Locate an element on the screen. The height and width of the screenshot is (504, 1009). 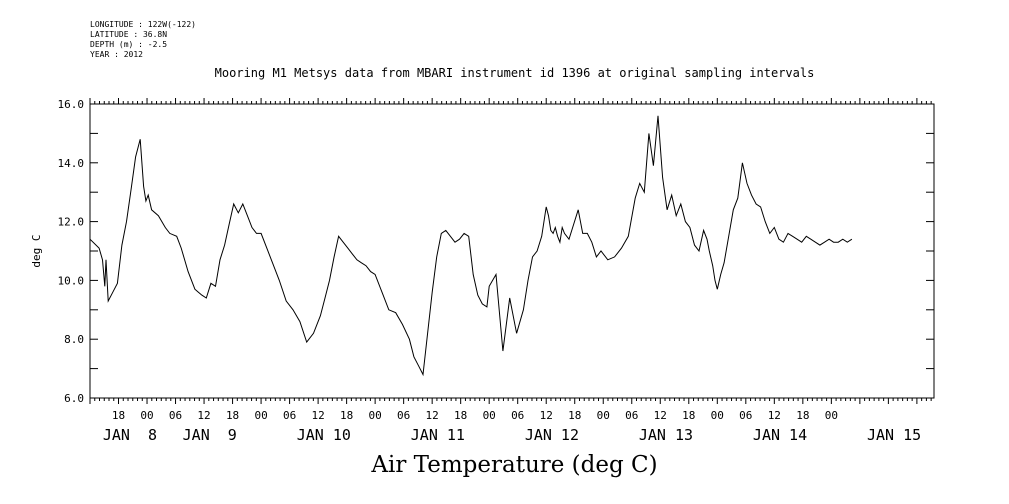
y-tick-label: 6.0 is located at coordinates (74, 398).